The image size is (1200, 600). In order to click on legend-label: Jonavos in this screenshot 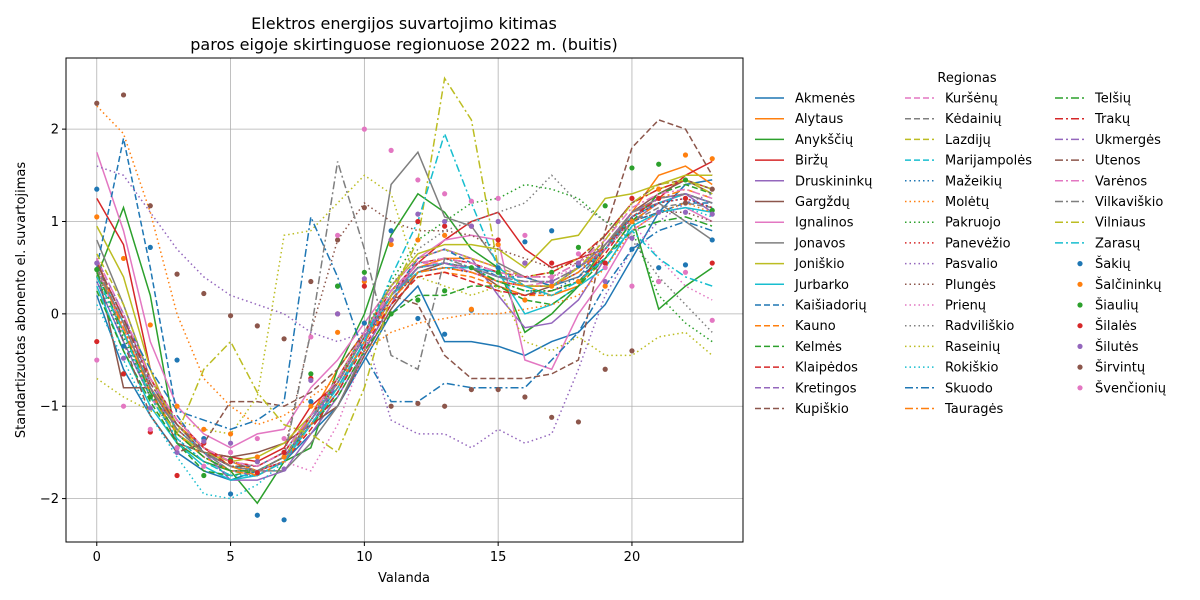, I will do `click(820, 243)`.